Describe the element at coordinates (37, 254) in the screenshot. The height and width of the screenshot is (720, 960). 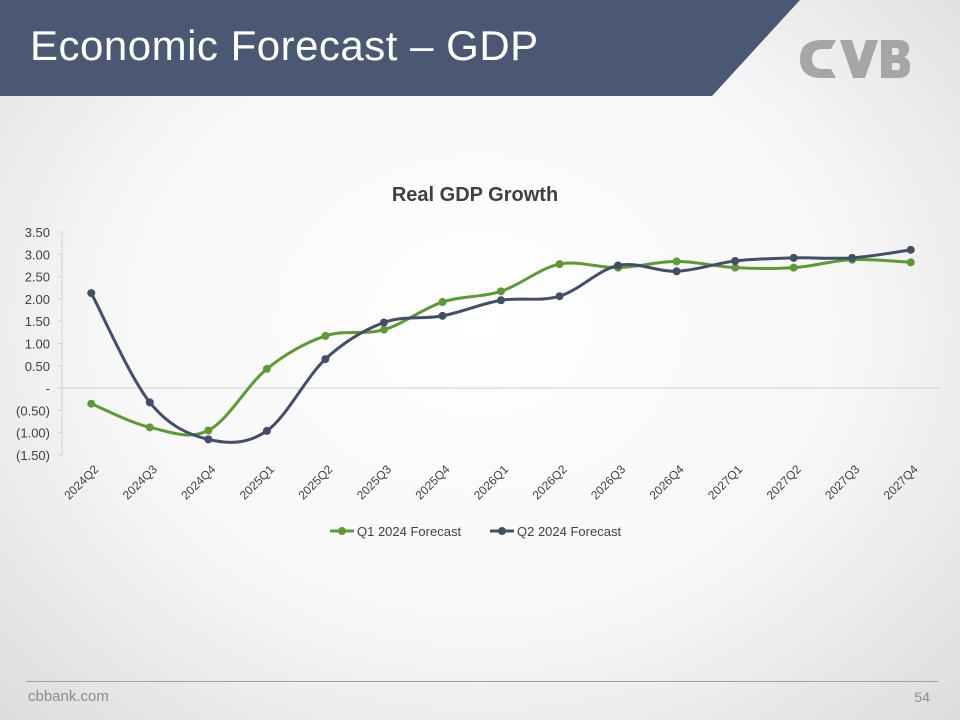
I see `y-tick-label: 3.00` at that location.